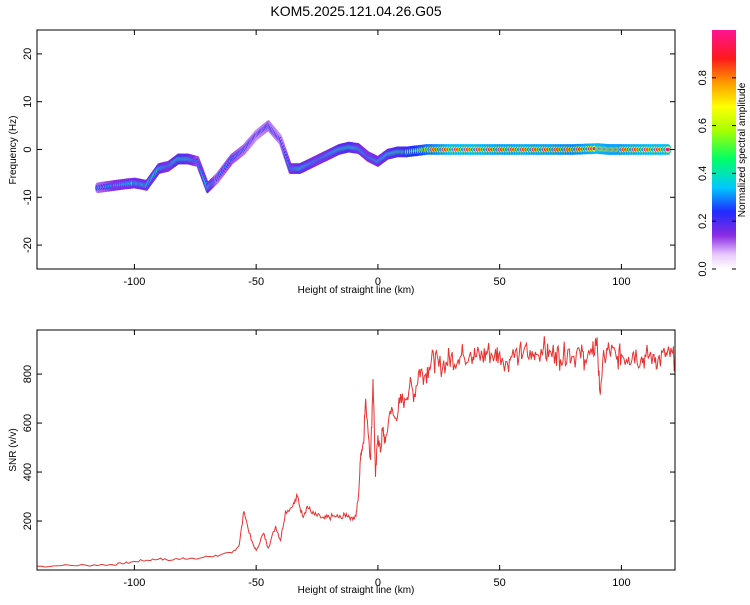 This screenshot has width=750, height=605. Describe the element at coordinates (28, 54) in the screenshot. I see `spectrogram-y-tick-label: 20` at that location.